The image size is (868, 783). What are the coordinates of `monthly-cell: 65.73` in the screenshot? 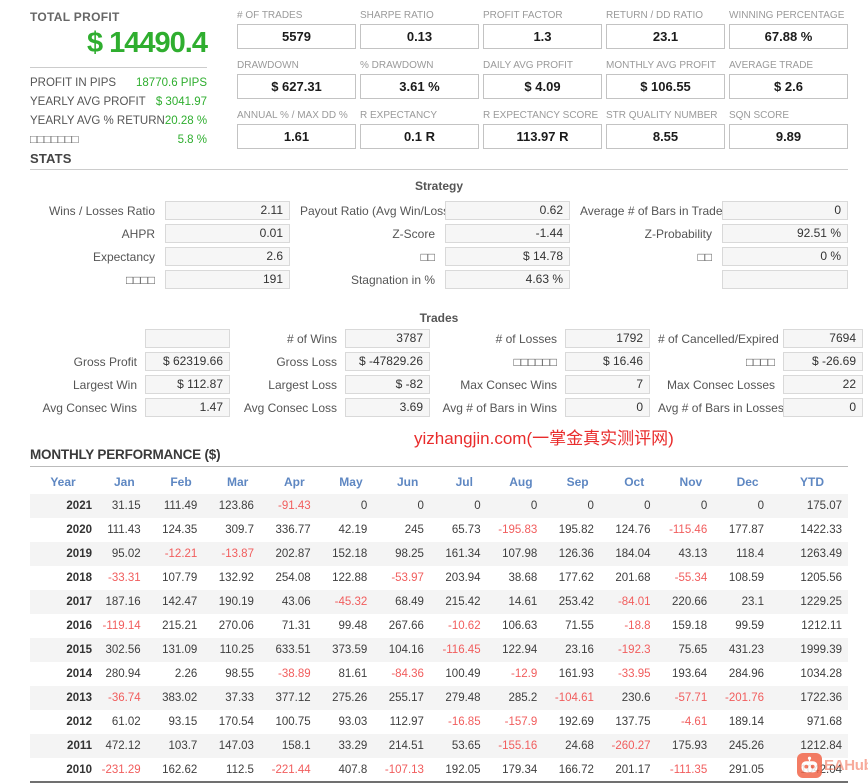 It's located at (466, 530).